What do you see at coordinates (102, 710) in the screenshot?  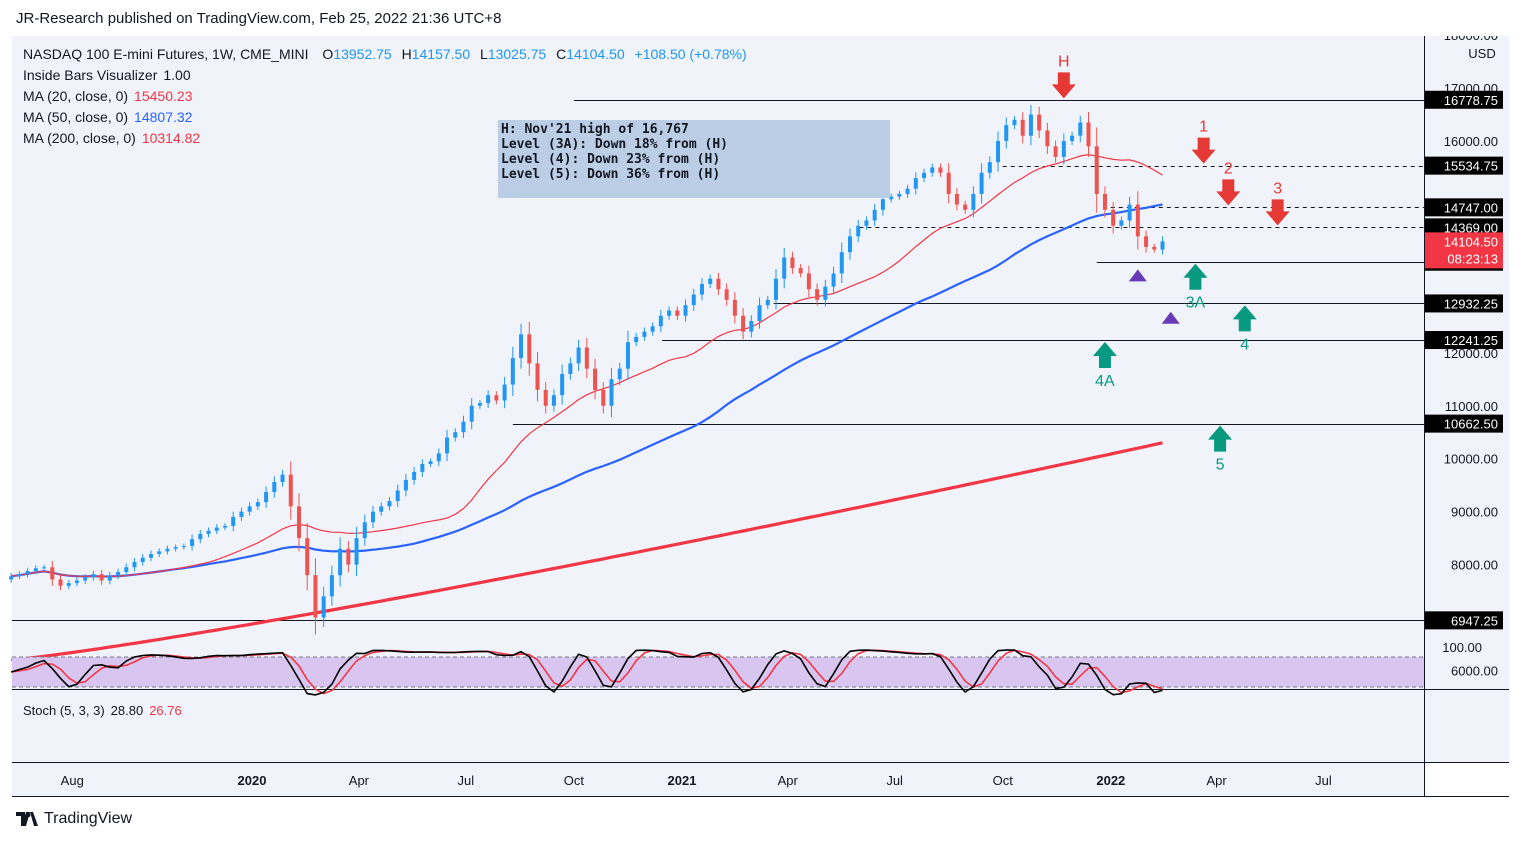 I see `stoch-legend: Stoch (5, 3, 3) 28.80 26.76` at bounding box center [102, 710].